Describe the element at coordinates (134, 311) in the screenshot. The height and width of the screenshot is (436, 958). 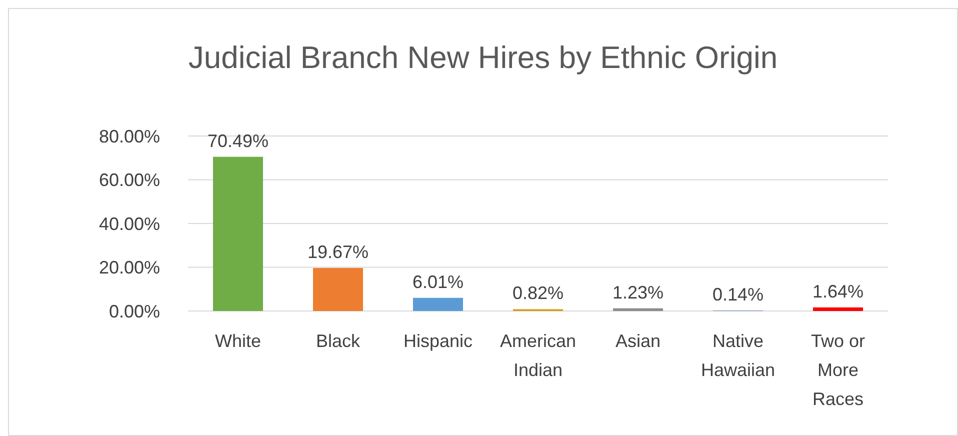
I see `y-tick-label: 0.00%` at that location.